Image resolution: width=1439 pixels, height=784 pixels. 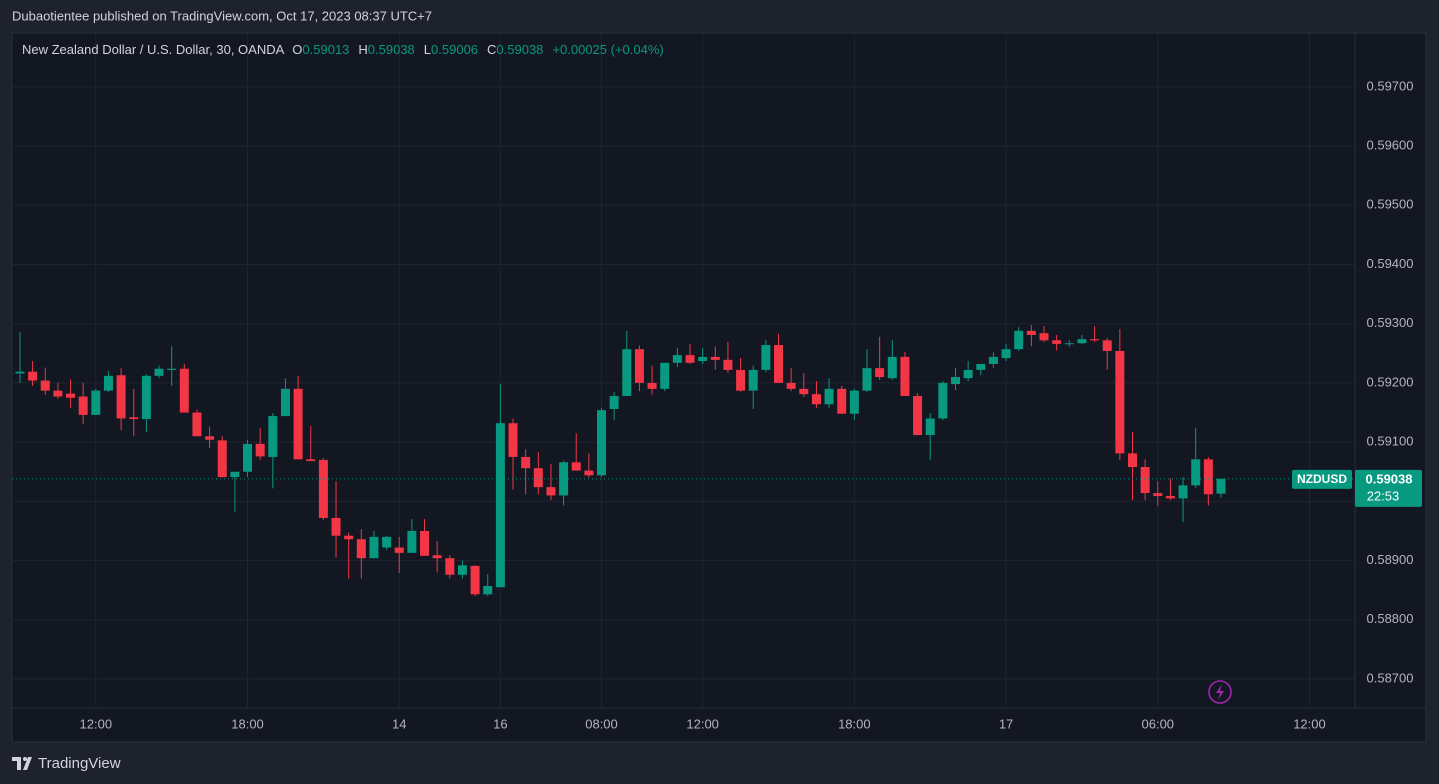 I want to click on x-tick-label: 17, so click(x=1006, y=723).